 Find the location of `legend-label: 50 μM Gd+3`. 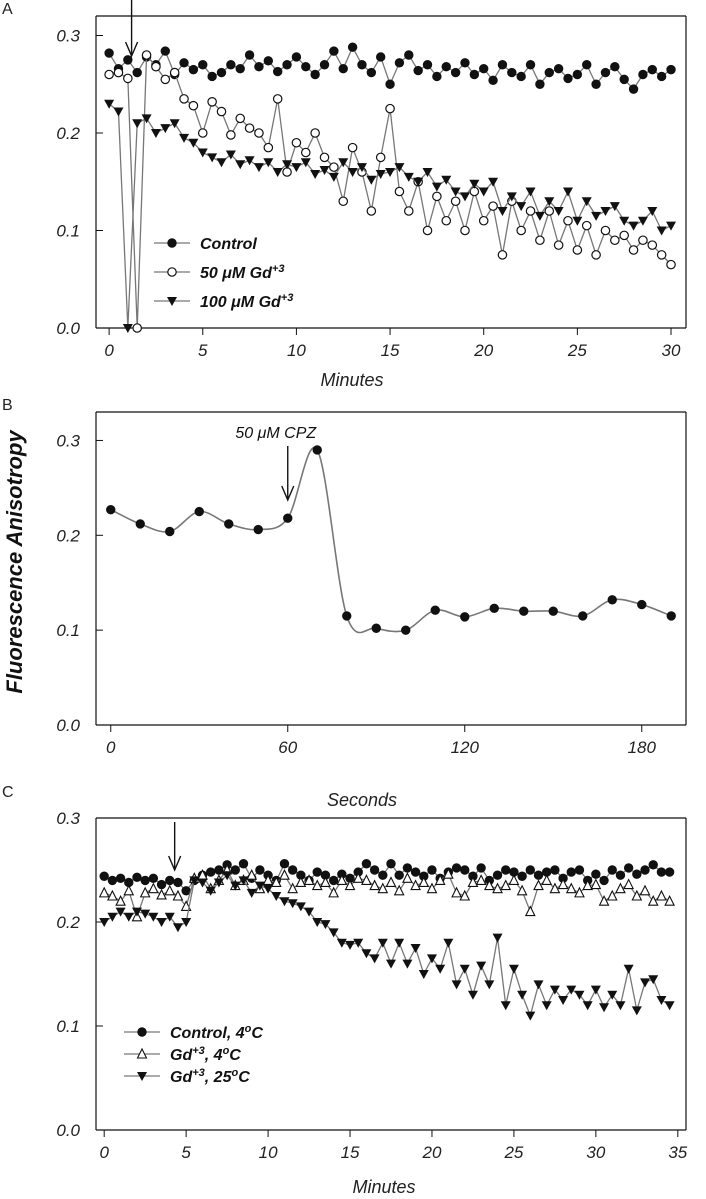

legend-label: 50 μM Gd+3 is located at coordinates (242, 272).